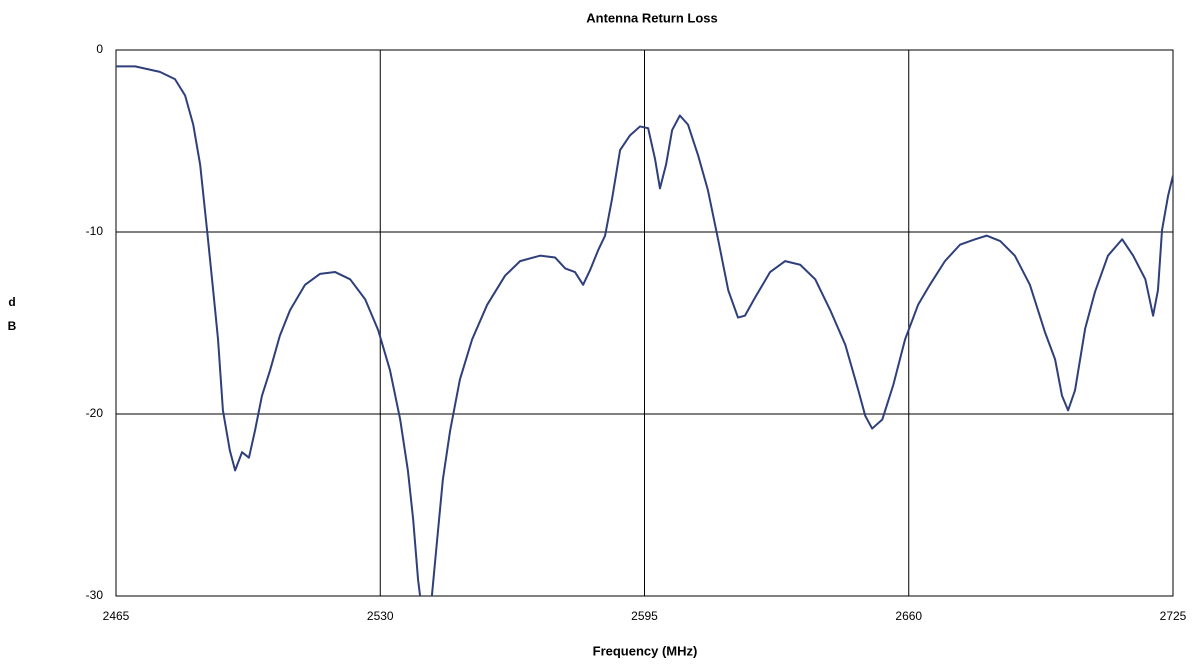  I want to click on y-tick-label: -30, so click(95, 595).